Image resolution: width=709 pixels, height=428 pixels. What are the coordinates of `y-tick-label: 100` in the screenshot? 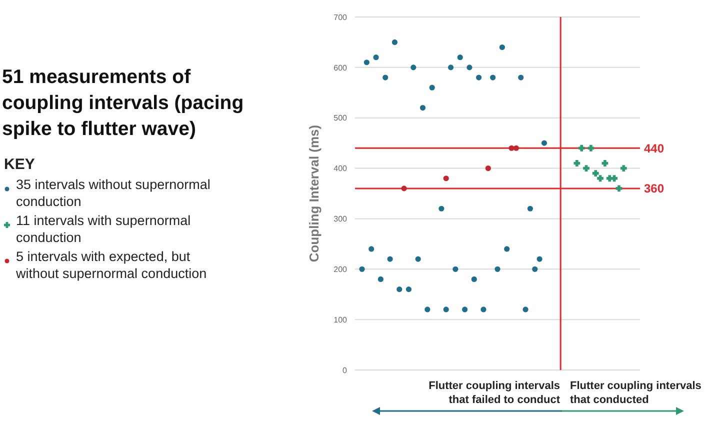 It's located at (341, 319).